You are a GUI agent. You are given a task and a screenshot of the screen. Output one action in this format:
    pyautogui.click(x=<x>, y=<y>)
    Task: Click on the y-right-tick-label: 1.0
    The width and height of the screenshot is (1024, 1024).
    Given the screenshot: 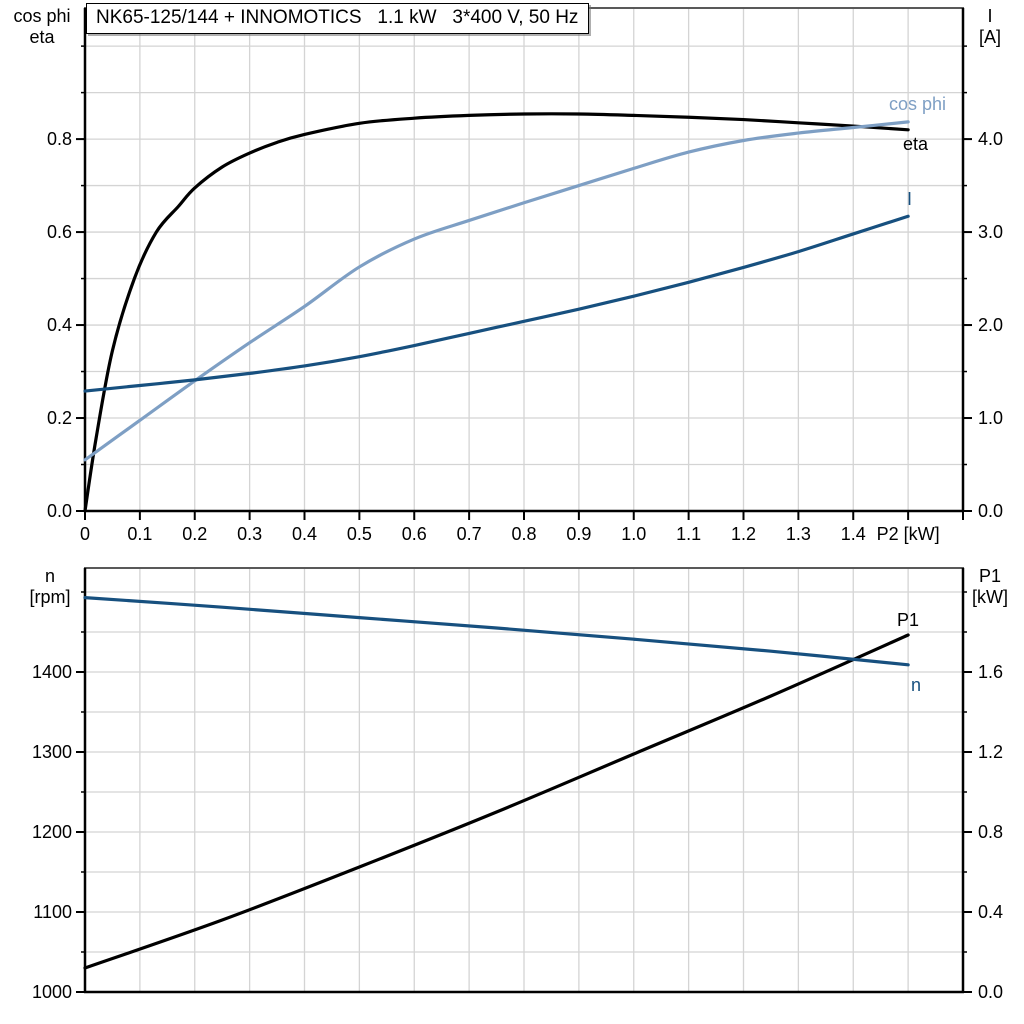 What is the action you would take?
    pyautogui.click(x=990, y=418)
    